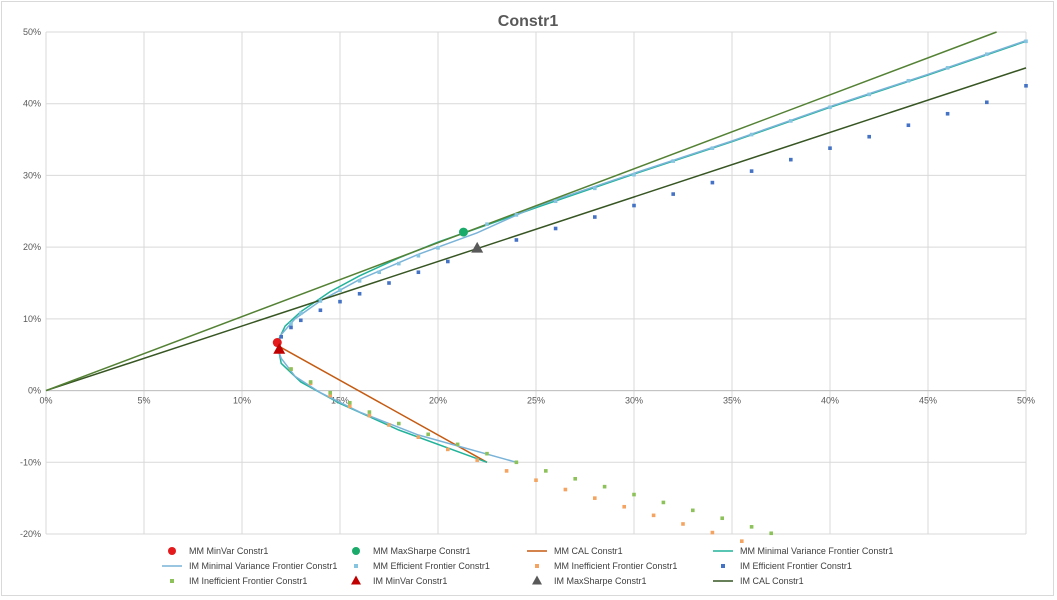  I want to click on legend-item-mm-inefficient-frontier-constr1: MM Inefficient Frontier Constr1, so click(606, 566).